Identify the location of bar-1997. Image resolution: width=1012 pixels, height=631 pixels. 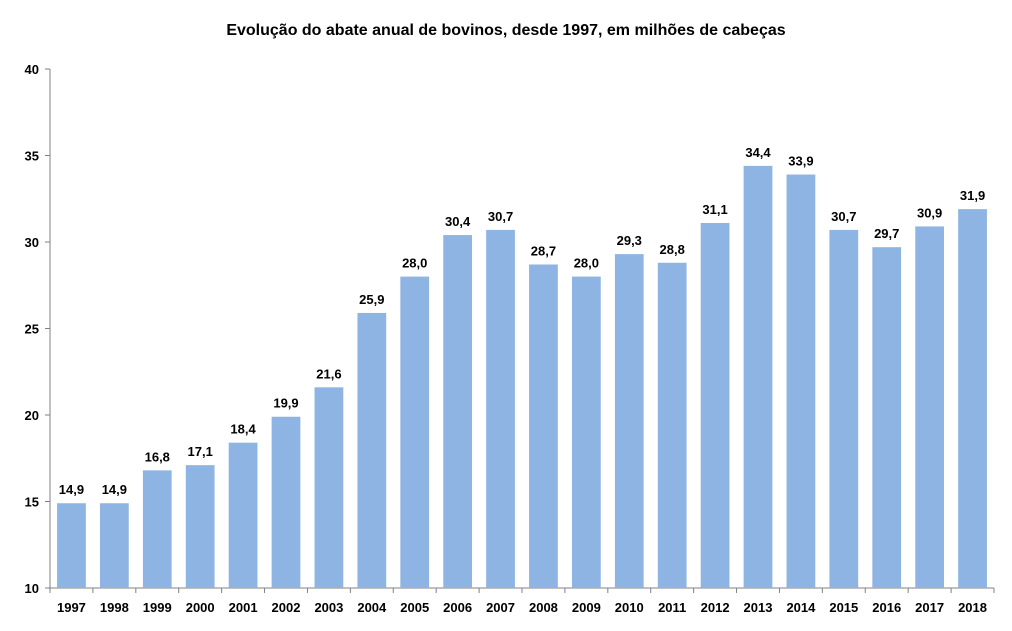
(71, 545).